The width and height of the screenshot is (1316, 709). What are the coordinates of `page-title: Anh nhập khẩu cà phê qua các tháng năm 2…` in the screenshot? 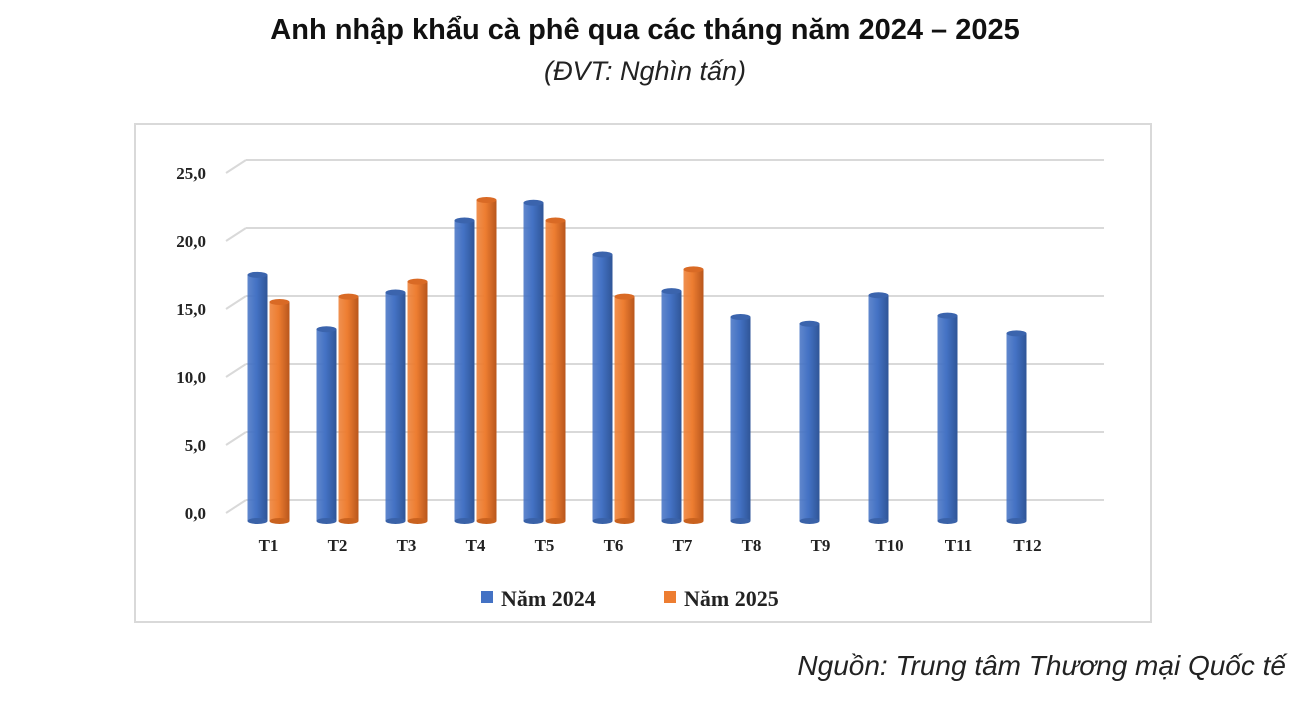 It's located at (645, 30).